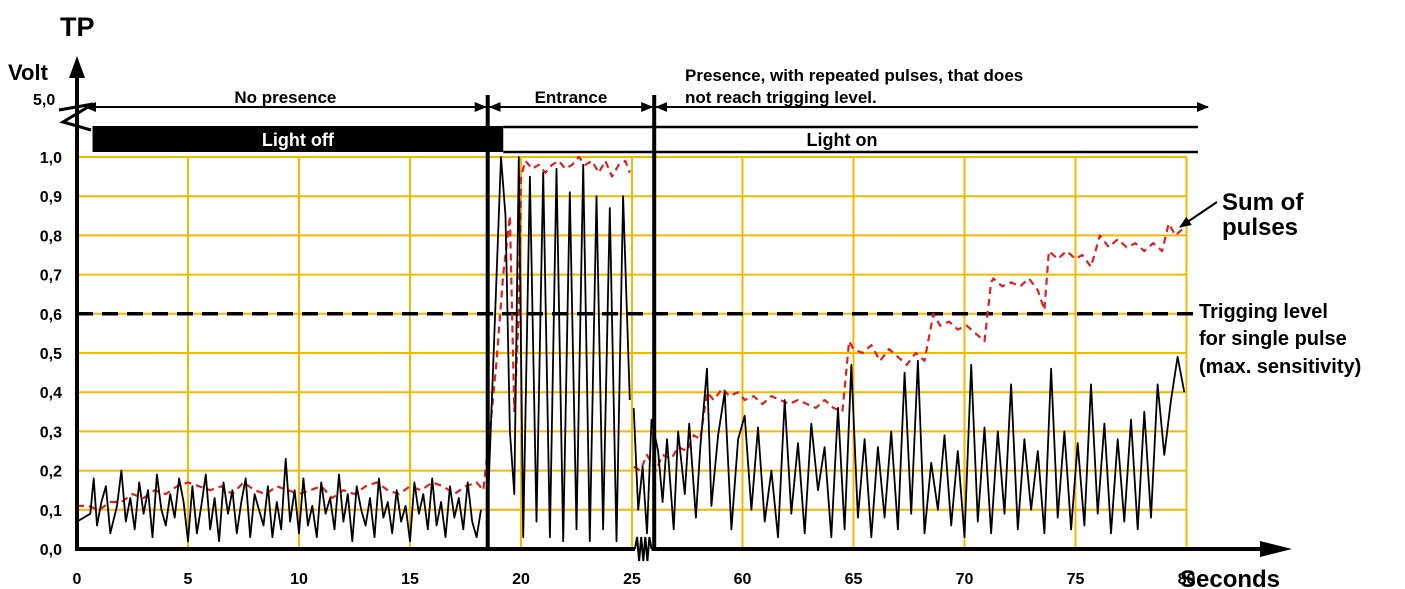 The image size is (1405, 589). I want to click on y-tick-label: 0,0, so click(51, 550).